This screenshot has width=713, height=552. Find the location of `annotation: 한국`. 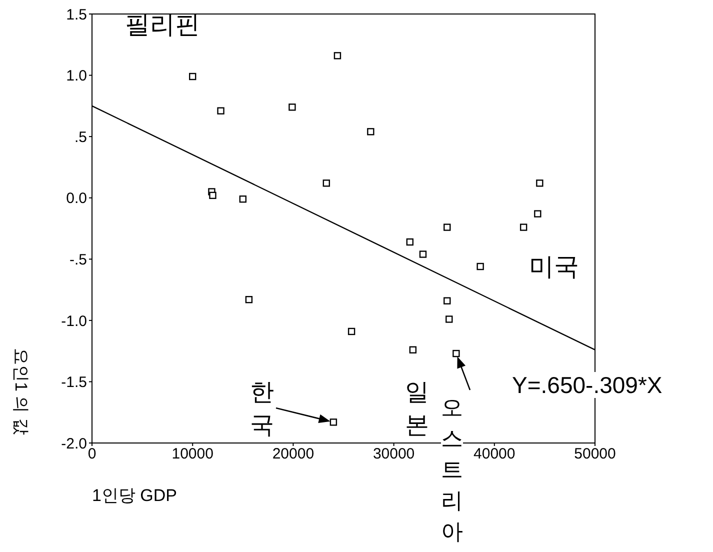

annotation: 한국 is located at coordinates (262, 409).